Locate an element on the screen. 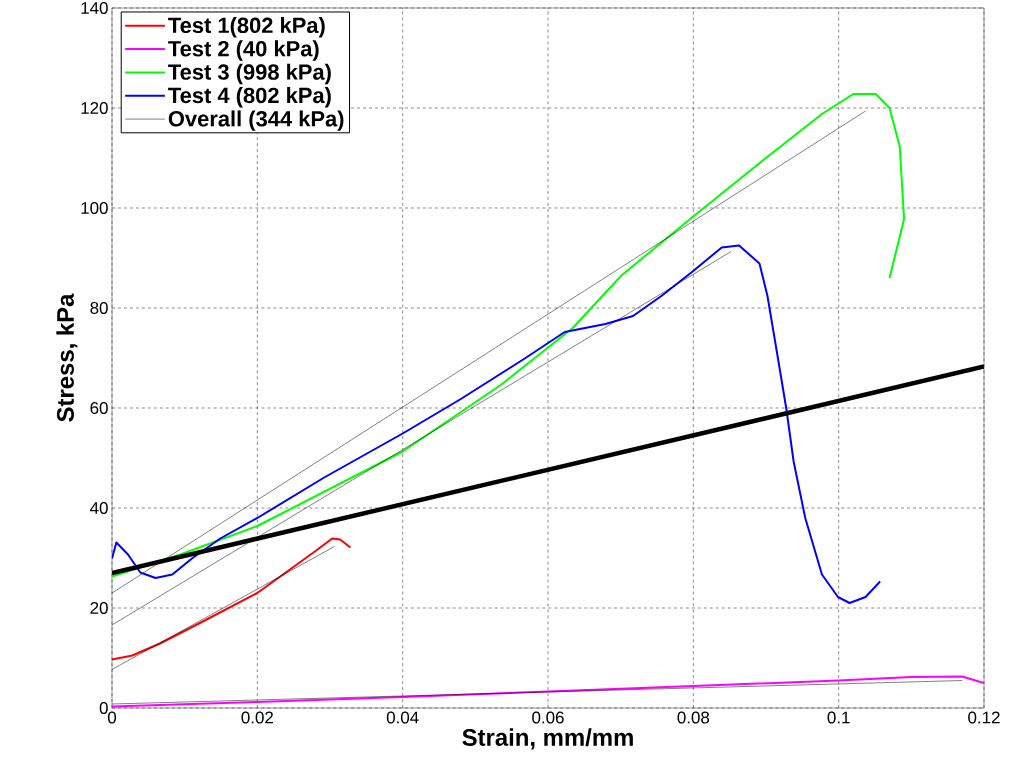 Image resolution: width=1010 pixels, height=782 pixels. legend-label: Test 3 (998 kPa) is located at coordinates (249, 74).